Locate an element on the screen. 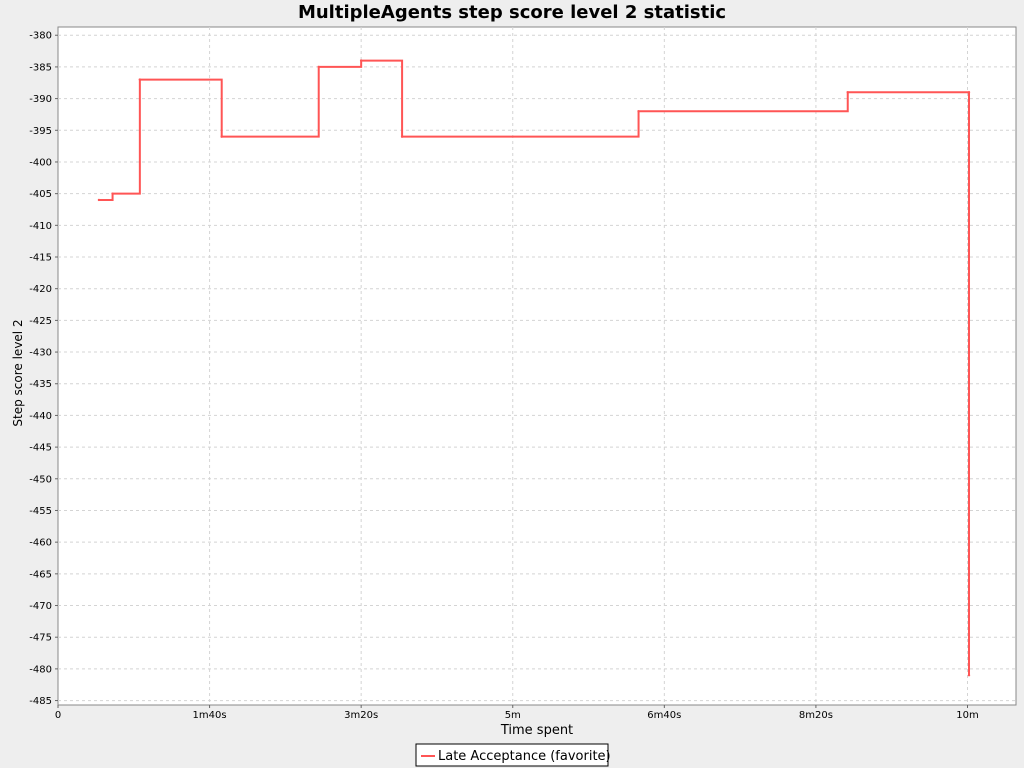 The height and width of the screenshot is (768, 1024). legend: Late Acceptance (favorite) is located at coordinates (513, 755).